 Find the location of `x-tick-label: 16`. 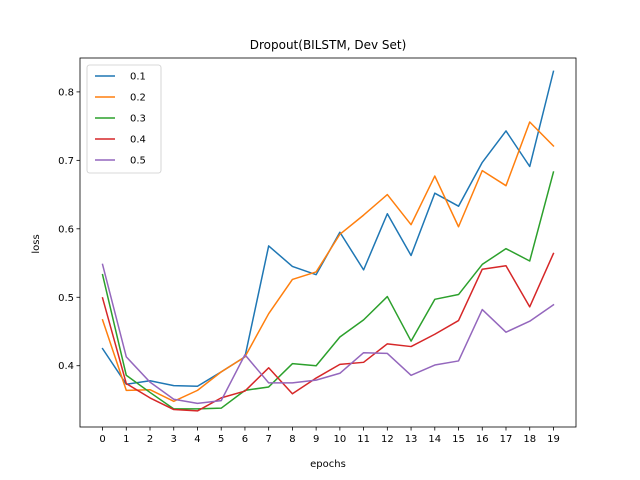

x-tick-label: 16 is located at coordinates (482, 439).